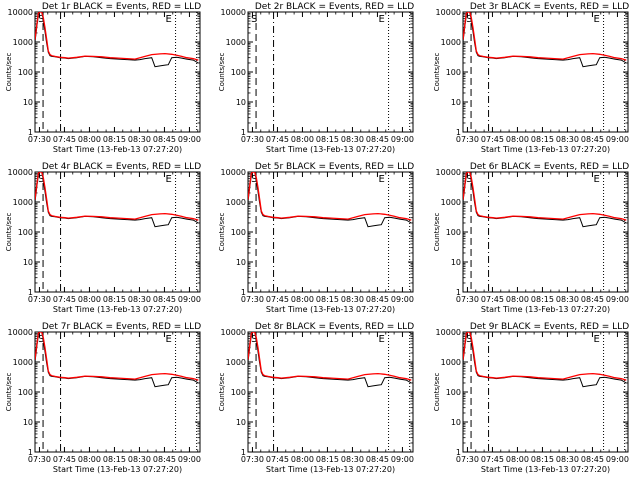  Describe the element at coordinates (121, 167) in the screenshot. I see `panel-title: Det 4r BLACK = Events, RED = LLD` at that location.